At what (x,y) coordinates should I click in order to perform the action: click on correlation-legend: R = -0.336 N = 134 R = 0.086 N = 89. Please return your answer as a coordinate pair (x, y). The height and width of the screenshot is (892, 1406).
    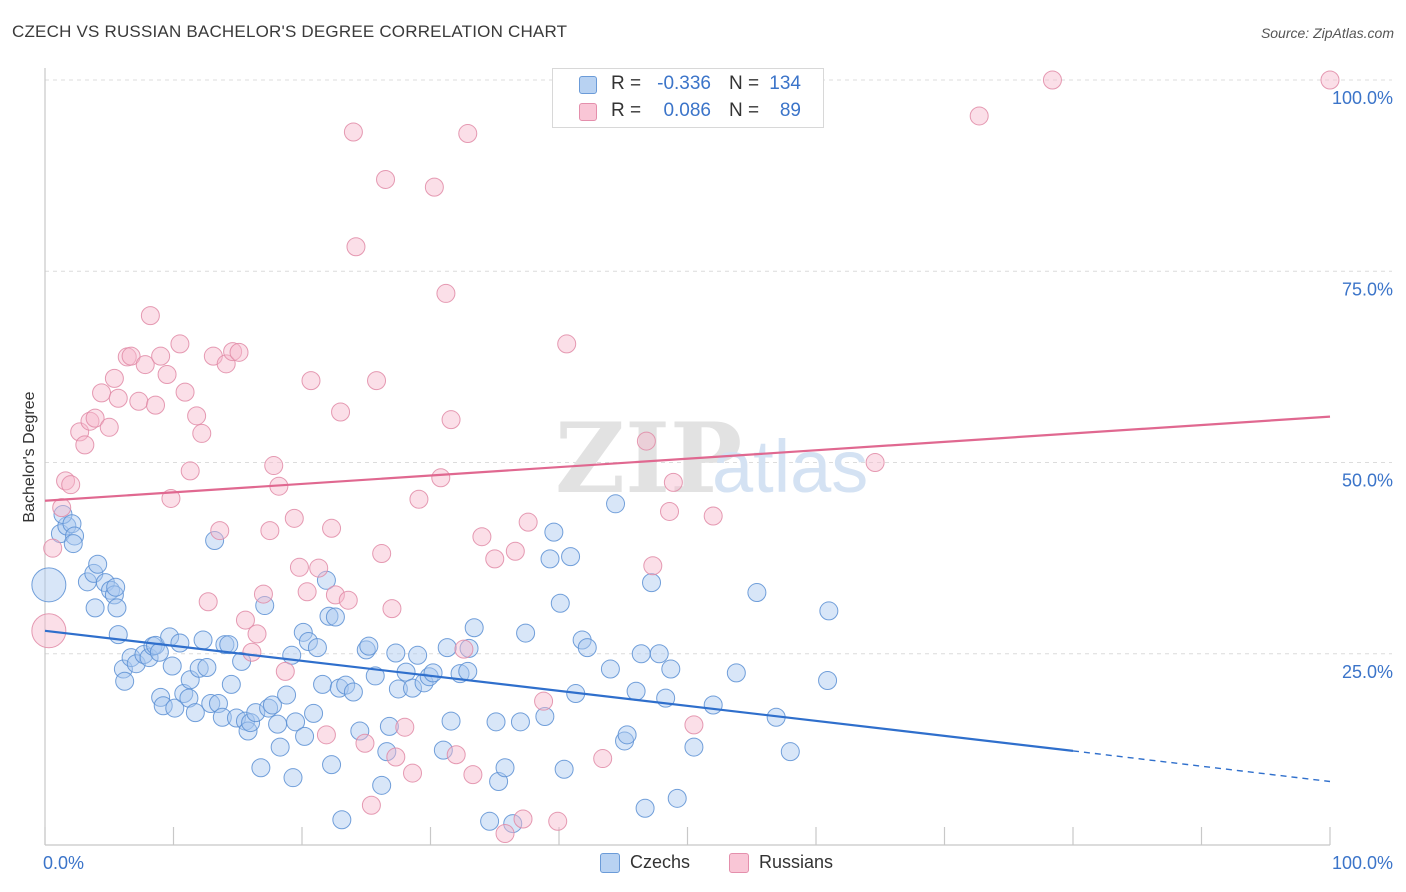
    Looking at the image, I should click on (688, 98).